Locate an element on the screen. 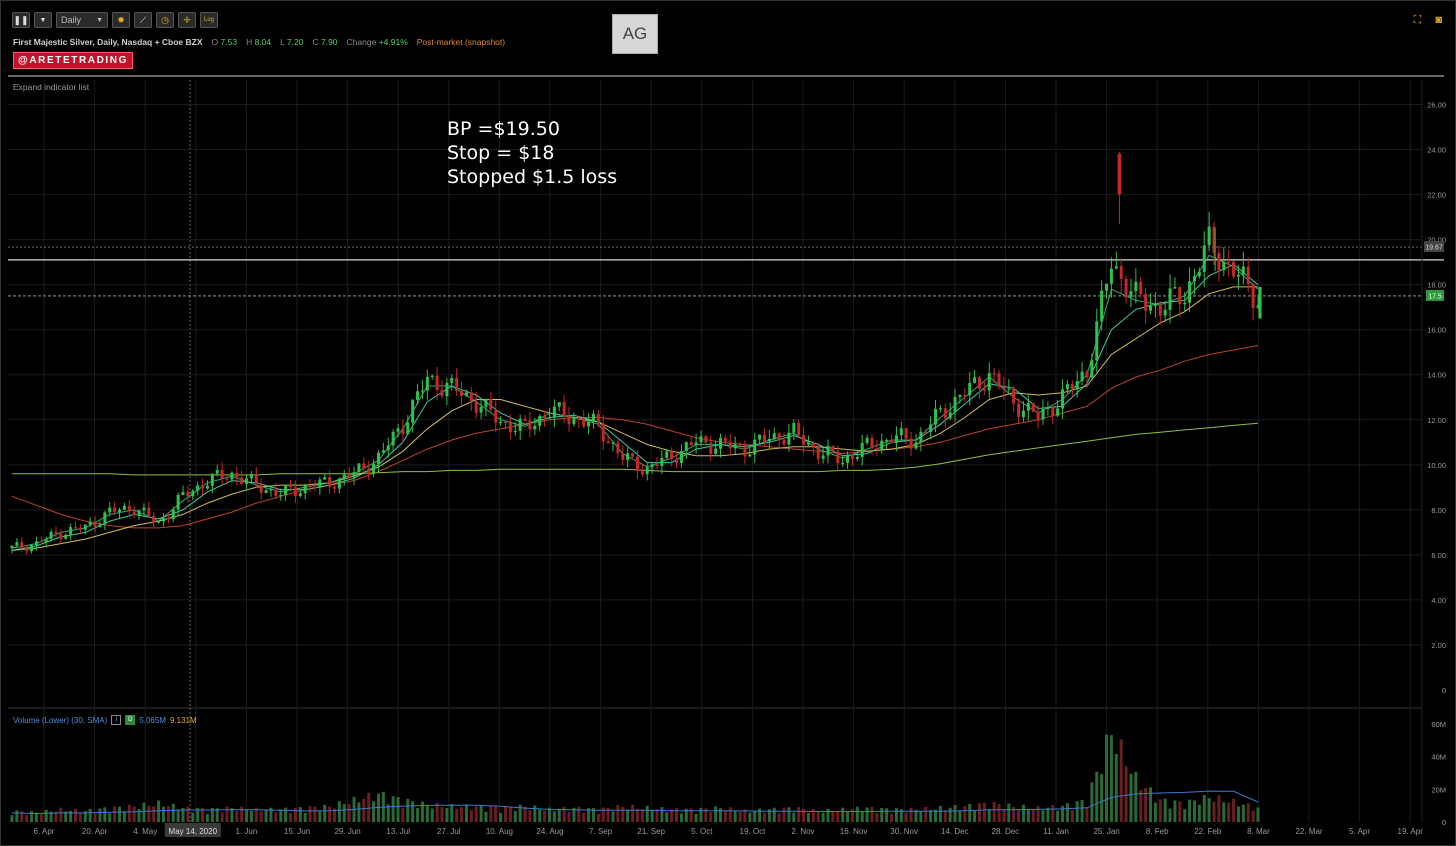 This screenshot has height=846, width=1456. log-scale-icon: Log is located at coordinates (209, 20).